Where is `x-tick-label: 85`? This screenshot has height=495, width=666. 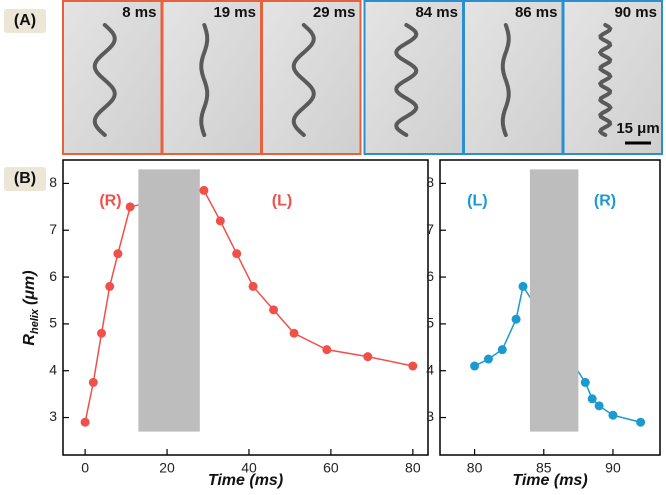 x-tick-label: 85 is located at coordinates (544, 468).